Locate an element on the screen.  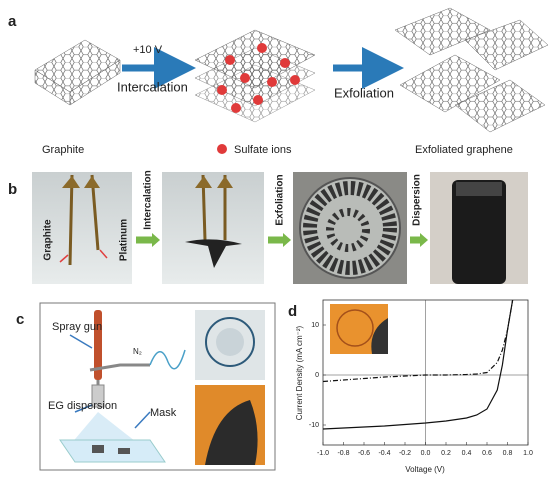
x-axis-label: Voltage (V) is located at coordinates (425, 469).